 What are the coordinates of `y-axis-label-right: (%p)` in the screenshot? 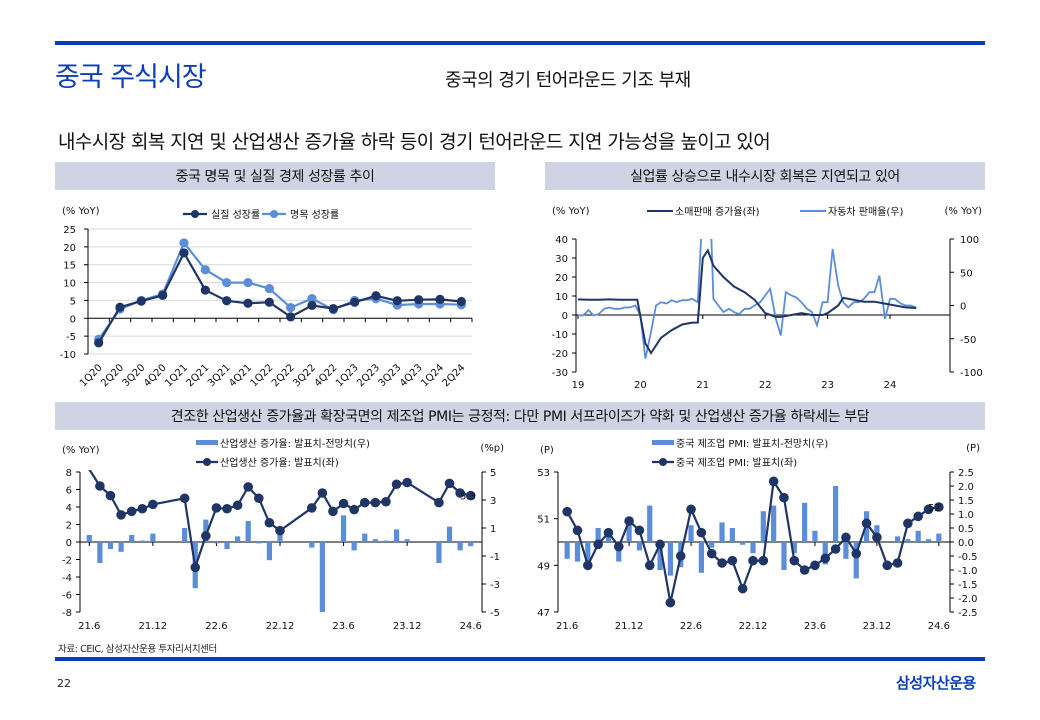 It's located at (492, 448).